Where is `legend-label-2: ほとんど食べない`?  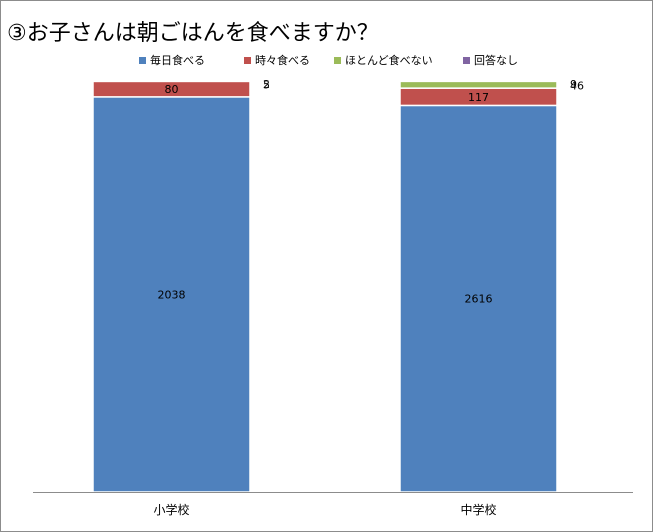
legend-label-2: ほとんど食べない is located at coordinates (389, 60).